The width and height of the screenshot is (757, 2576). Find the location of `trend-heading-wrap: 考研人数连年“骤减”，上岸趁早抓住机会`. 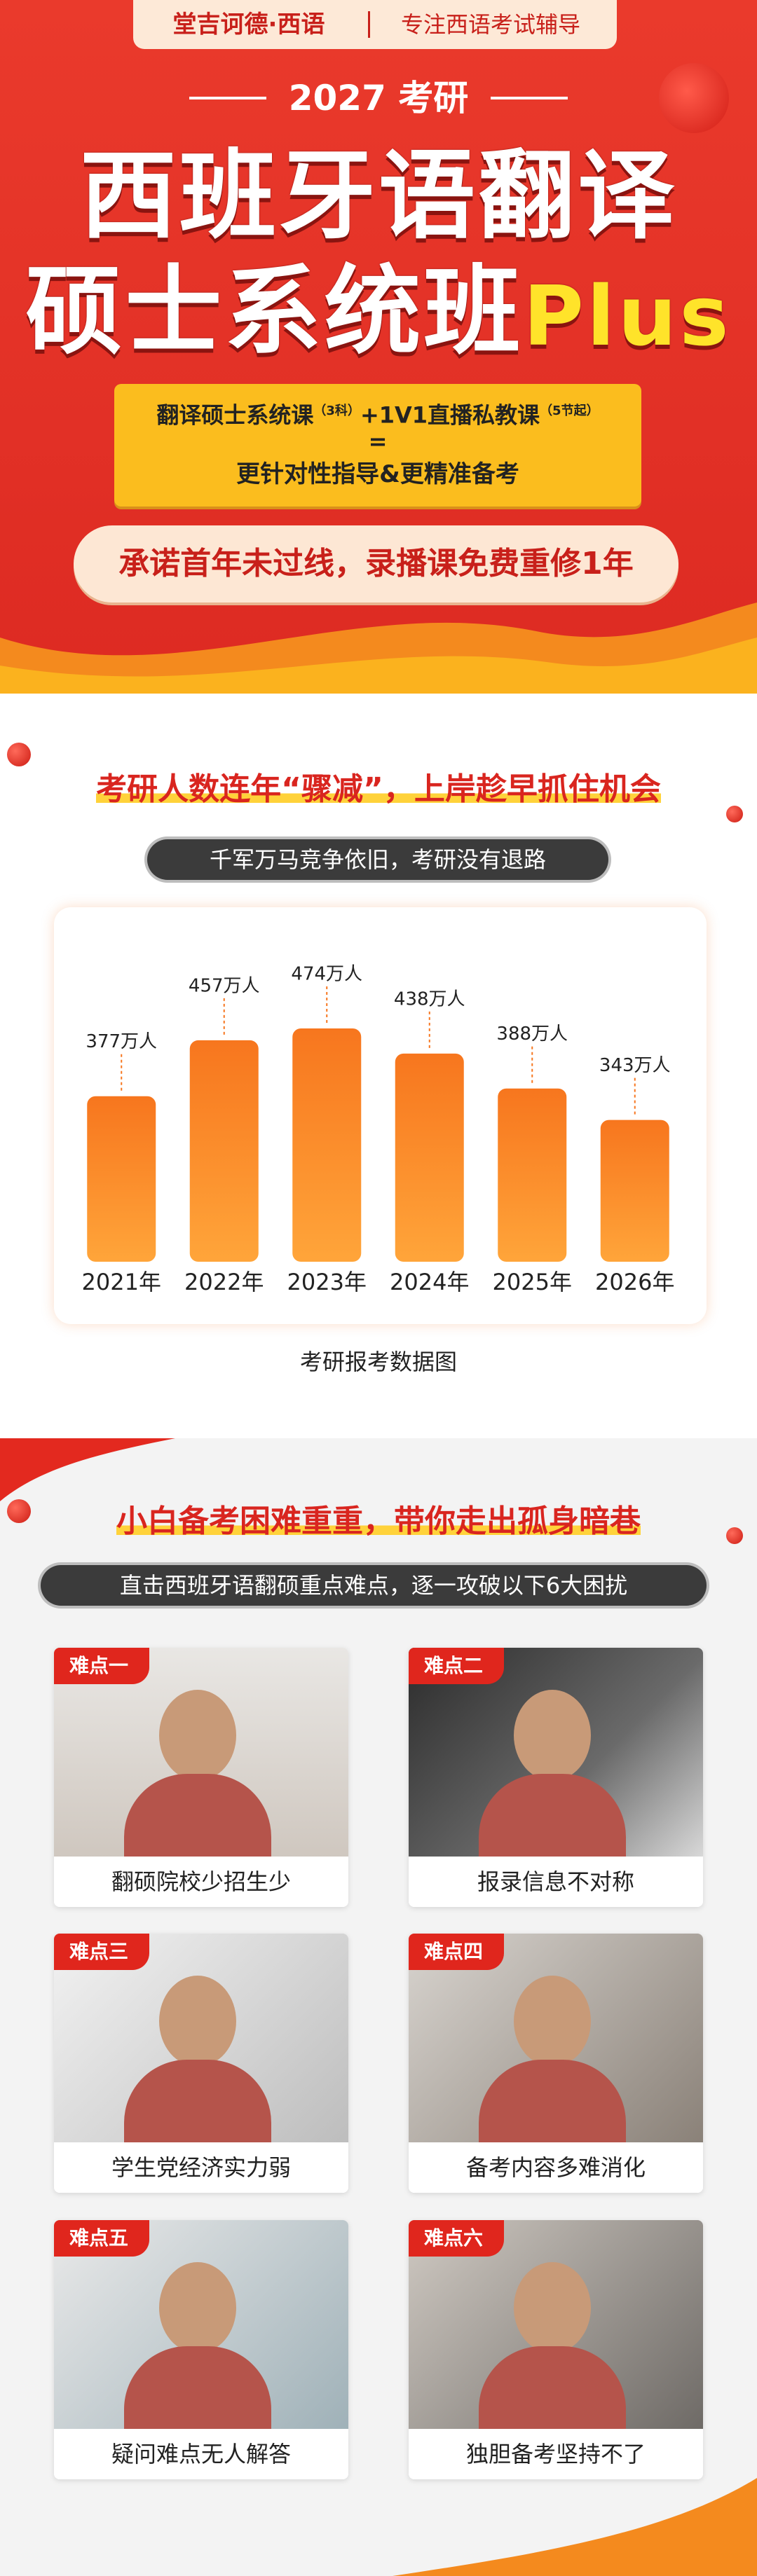

trend-heading-wrap: 考研人数连年“骤减”，上岸趁早抓住机会 is located at coordinates (378, 792).